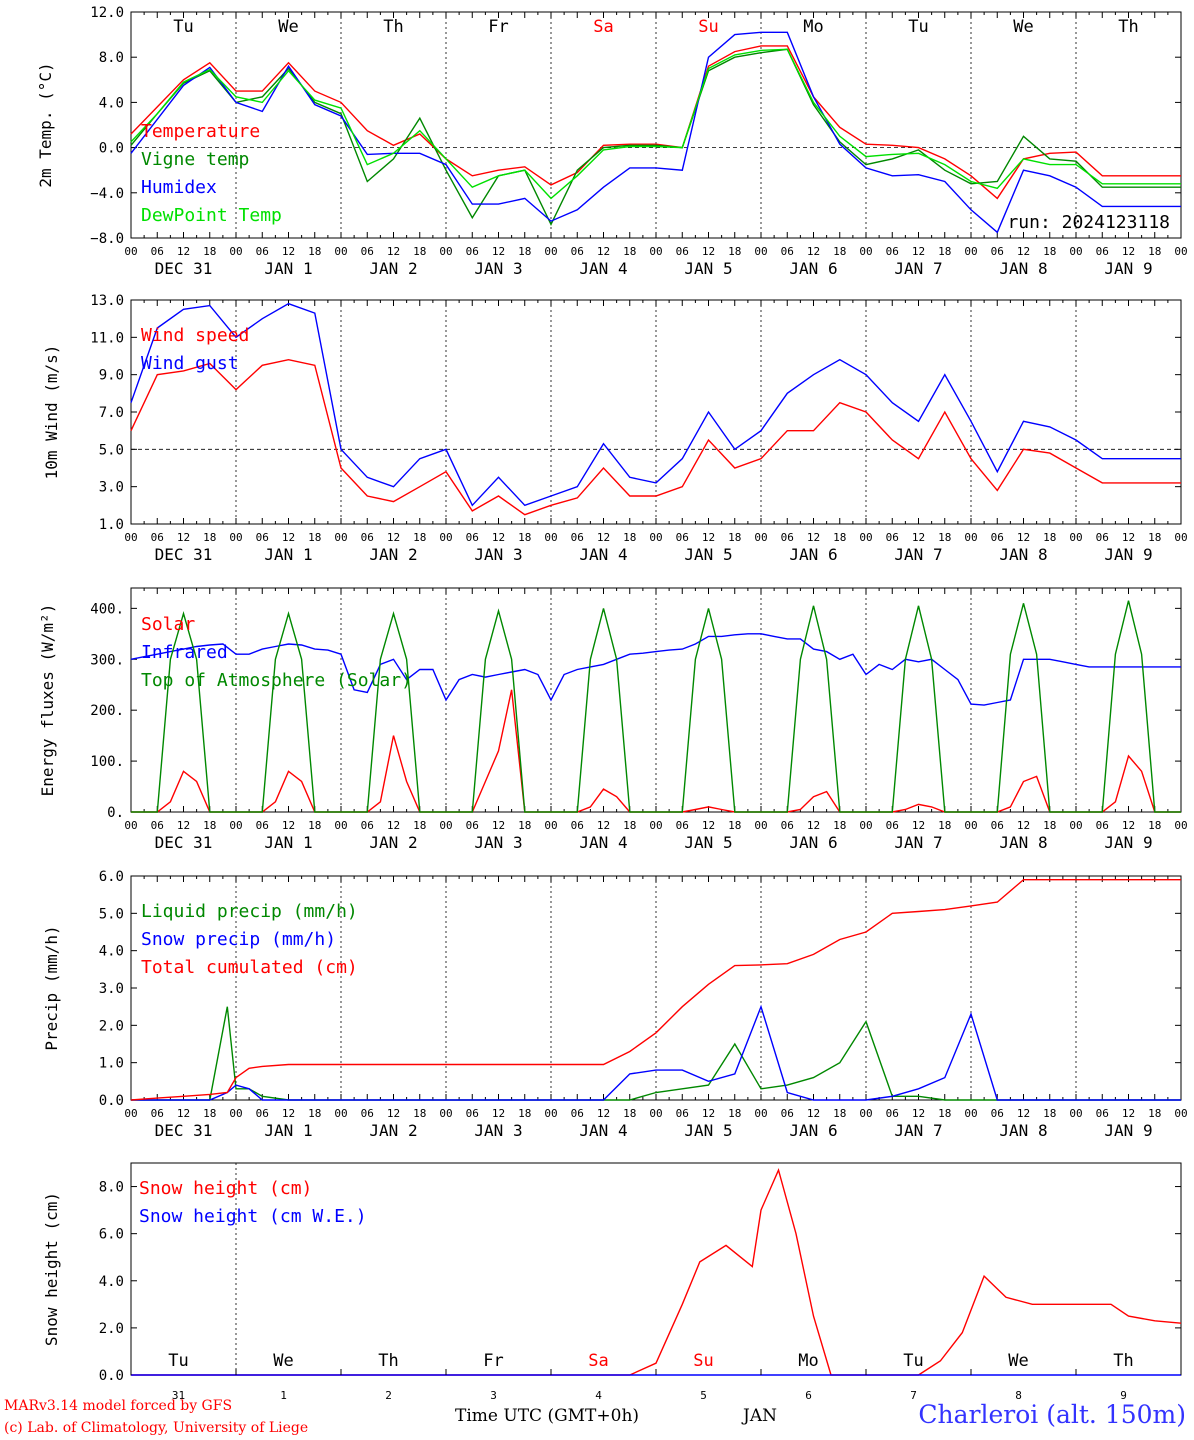 The image size is (1194, 1440). Describe the element at coordinates (655, 990) in the screenshot. I see `series-line-total-cumulated-cm-` at that location.